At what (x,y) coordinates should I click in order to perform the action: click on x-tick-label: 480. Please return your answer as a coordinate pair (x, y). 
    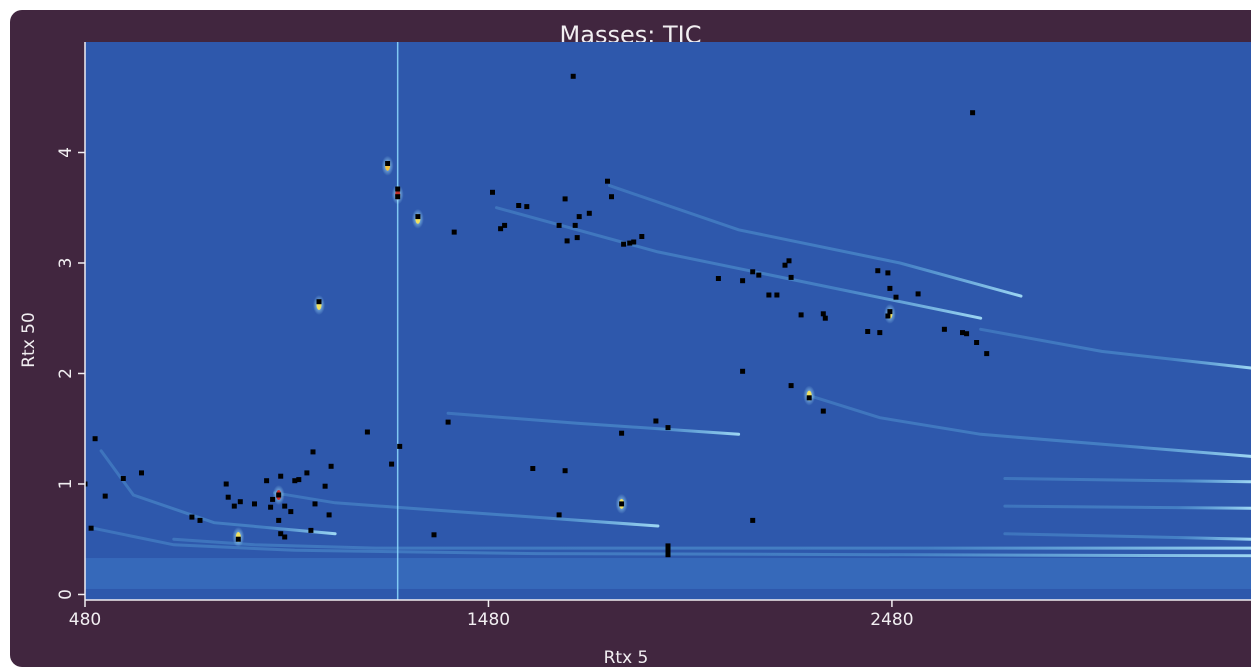
    Looking at the image, I should click on (85, 620).